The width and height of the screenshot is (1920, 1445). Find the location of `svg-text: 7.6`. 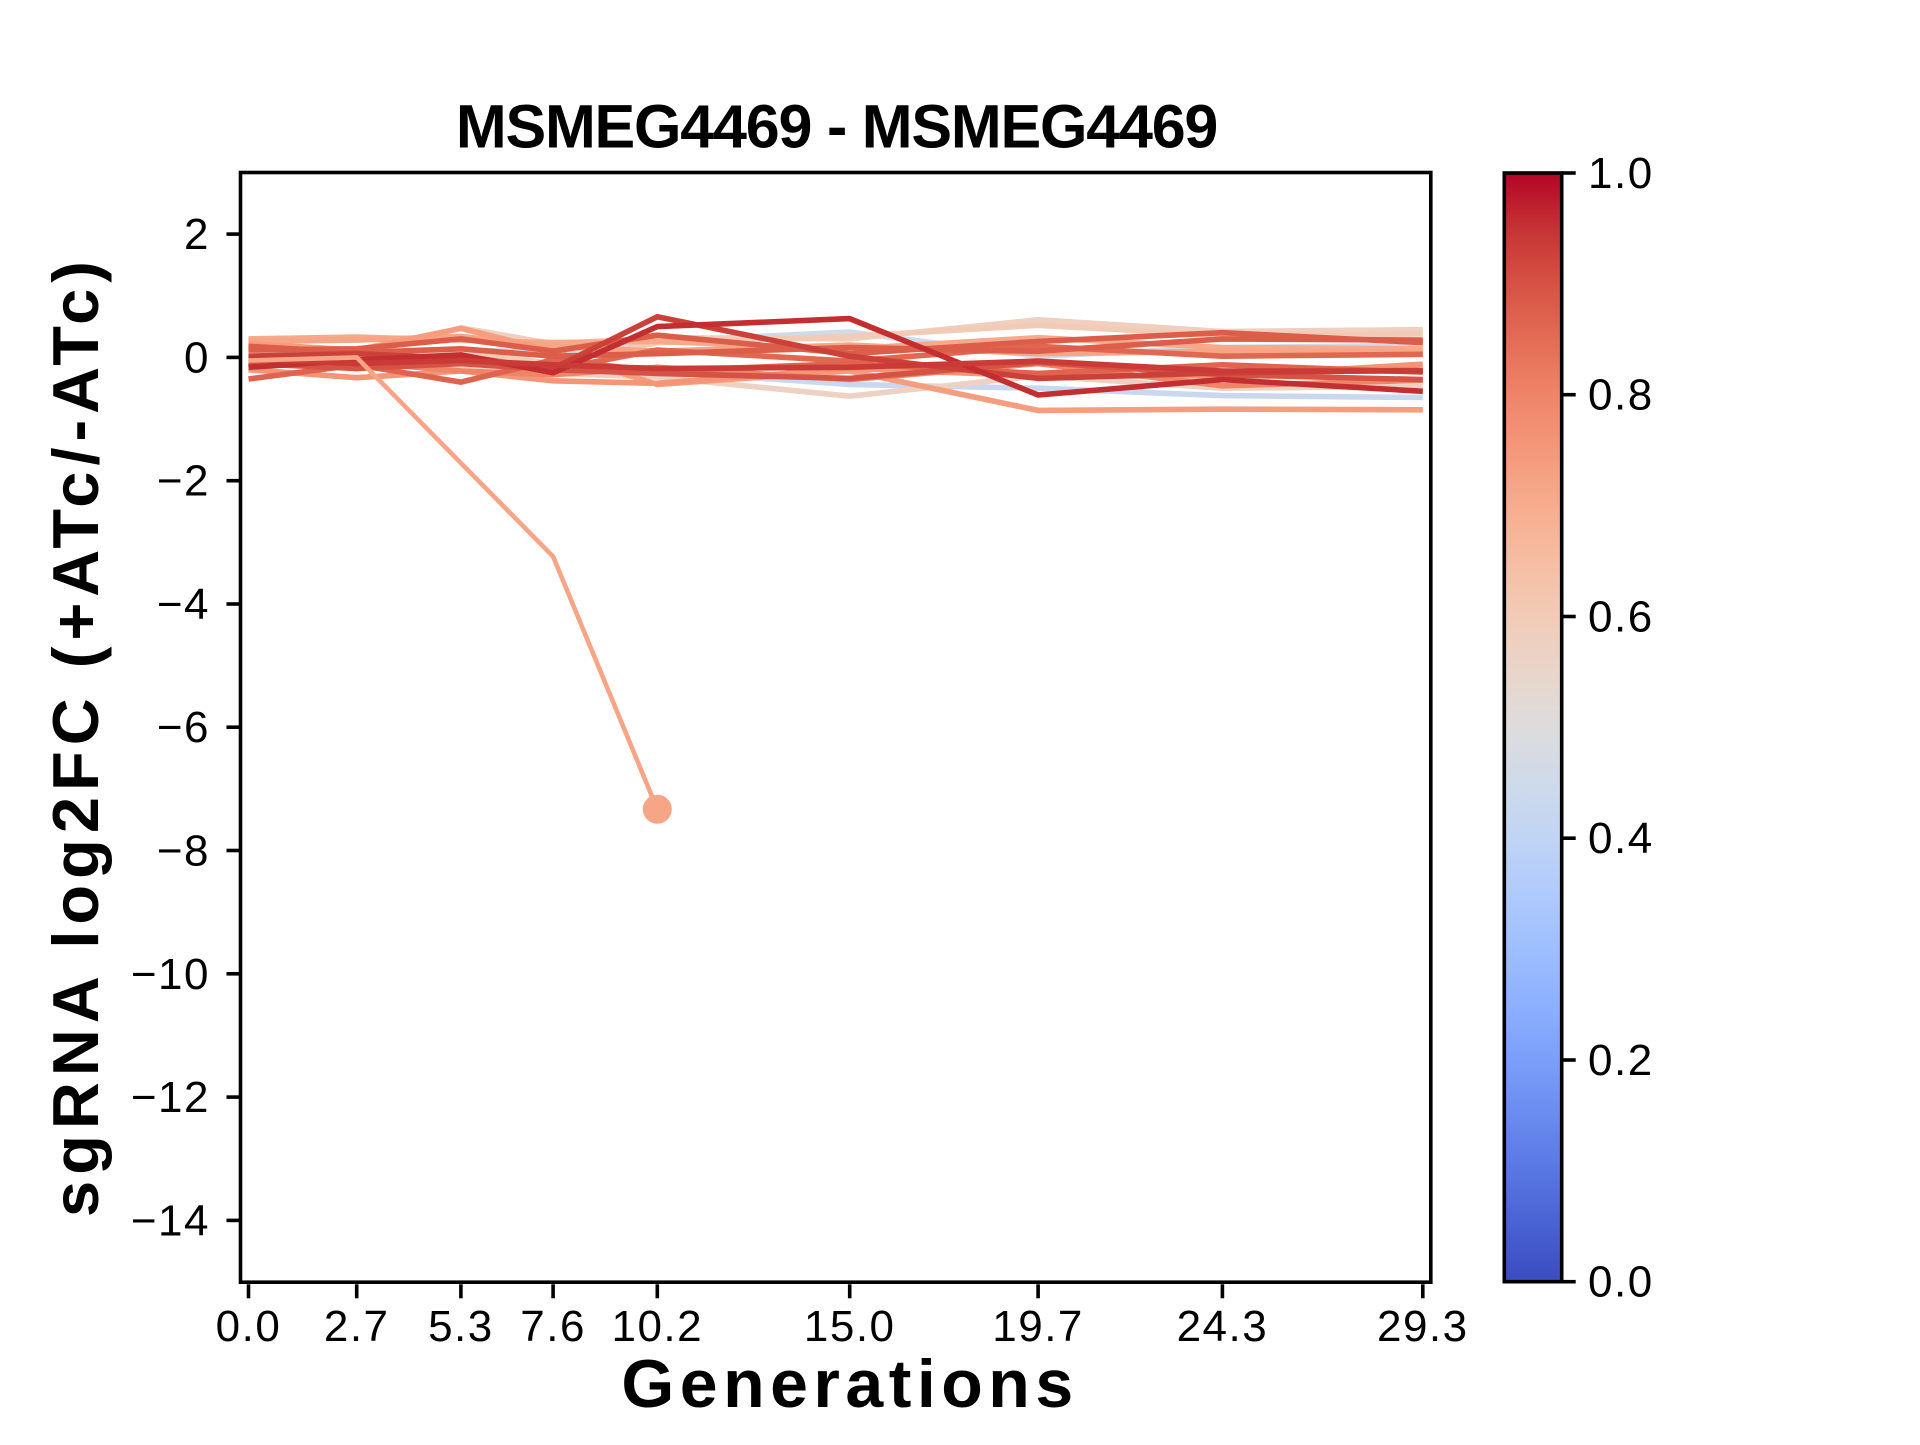

svg-text: 7.6 is located at coordinates (553, 1326).